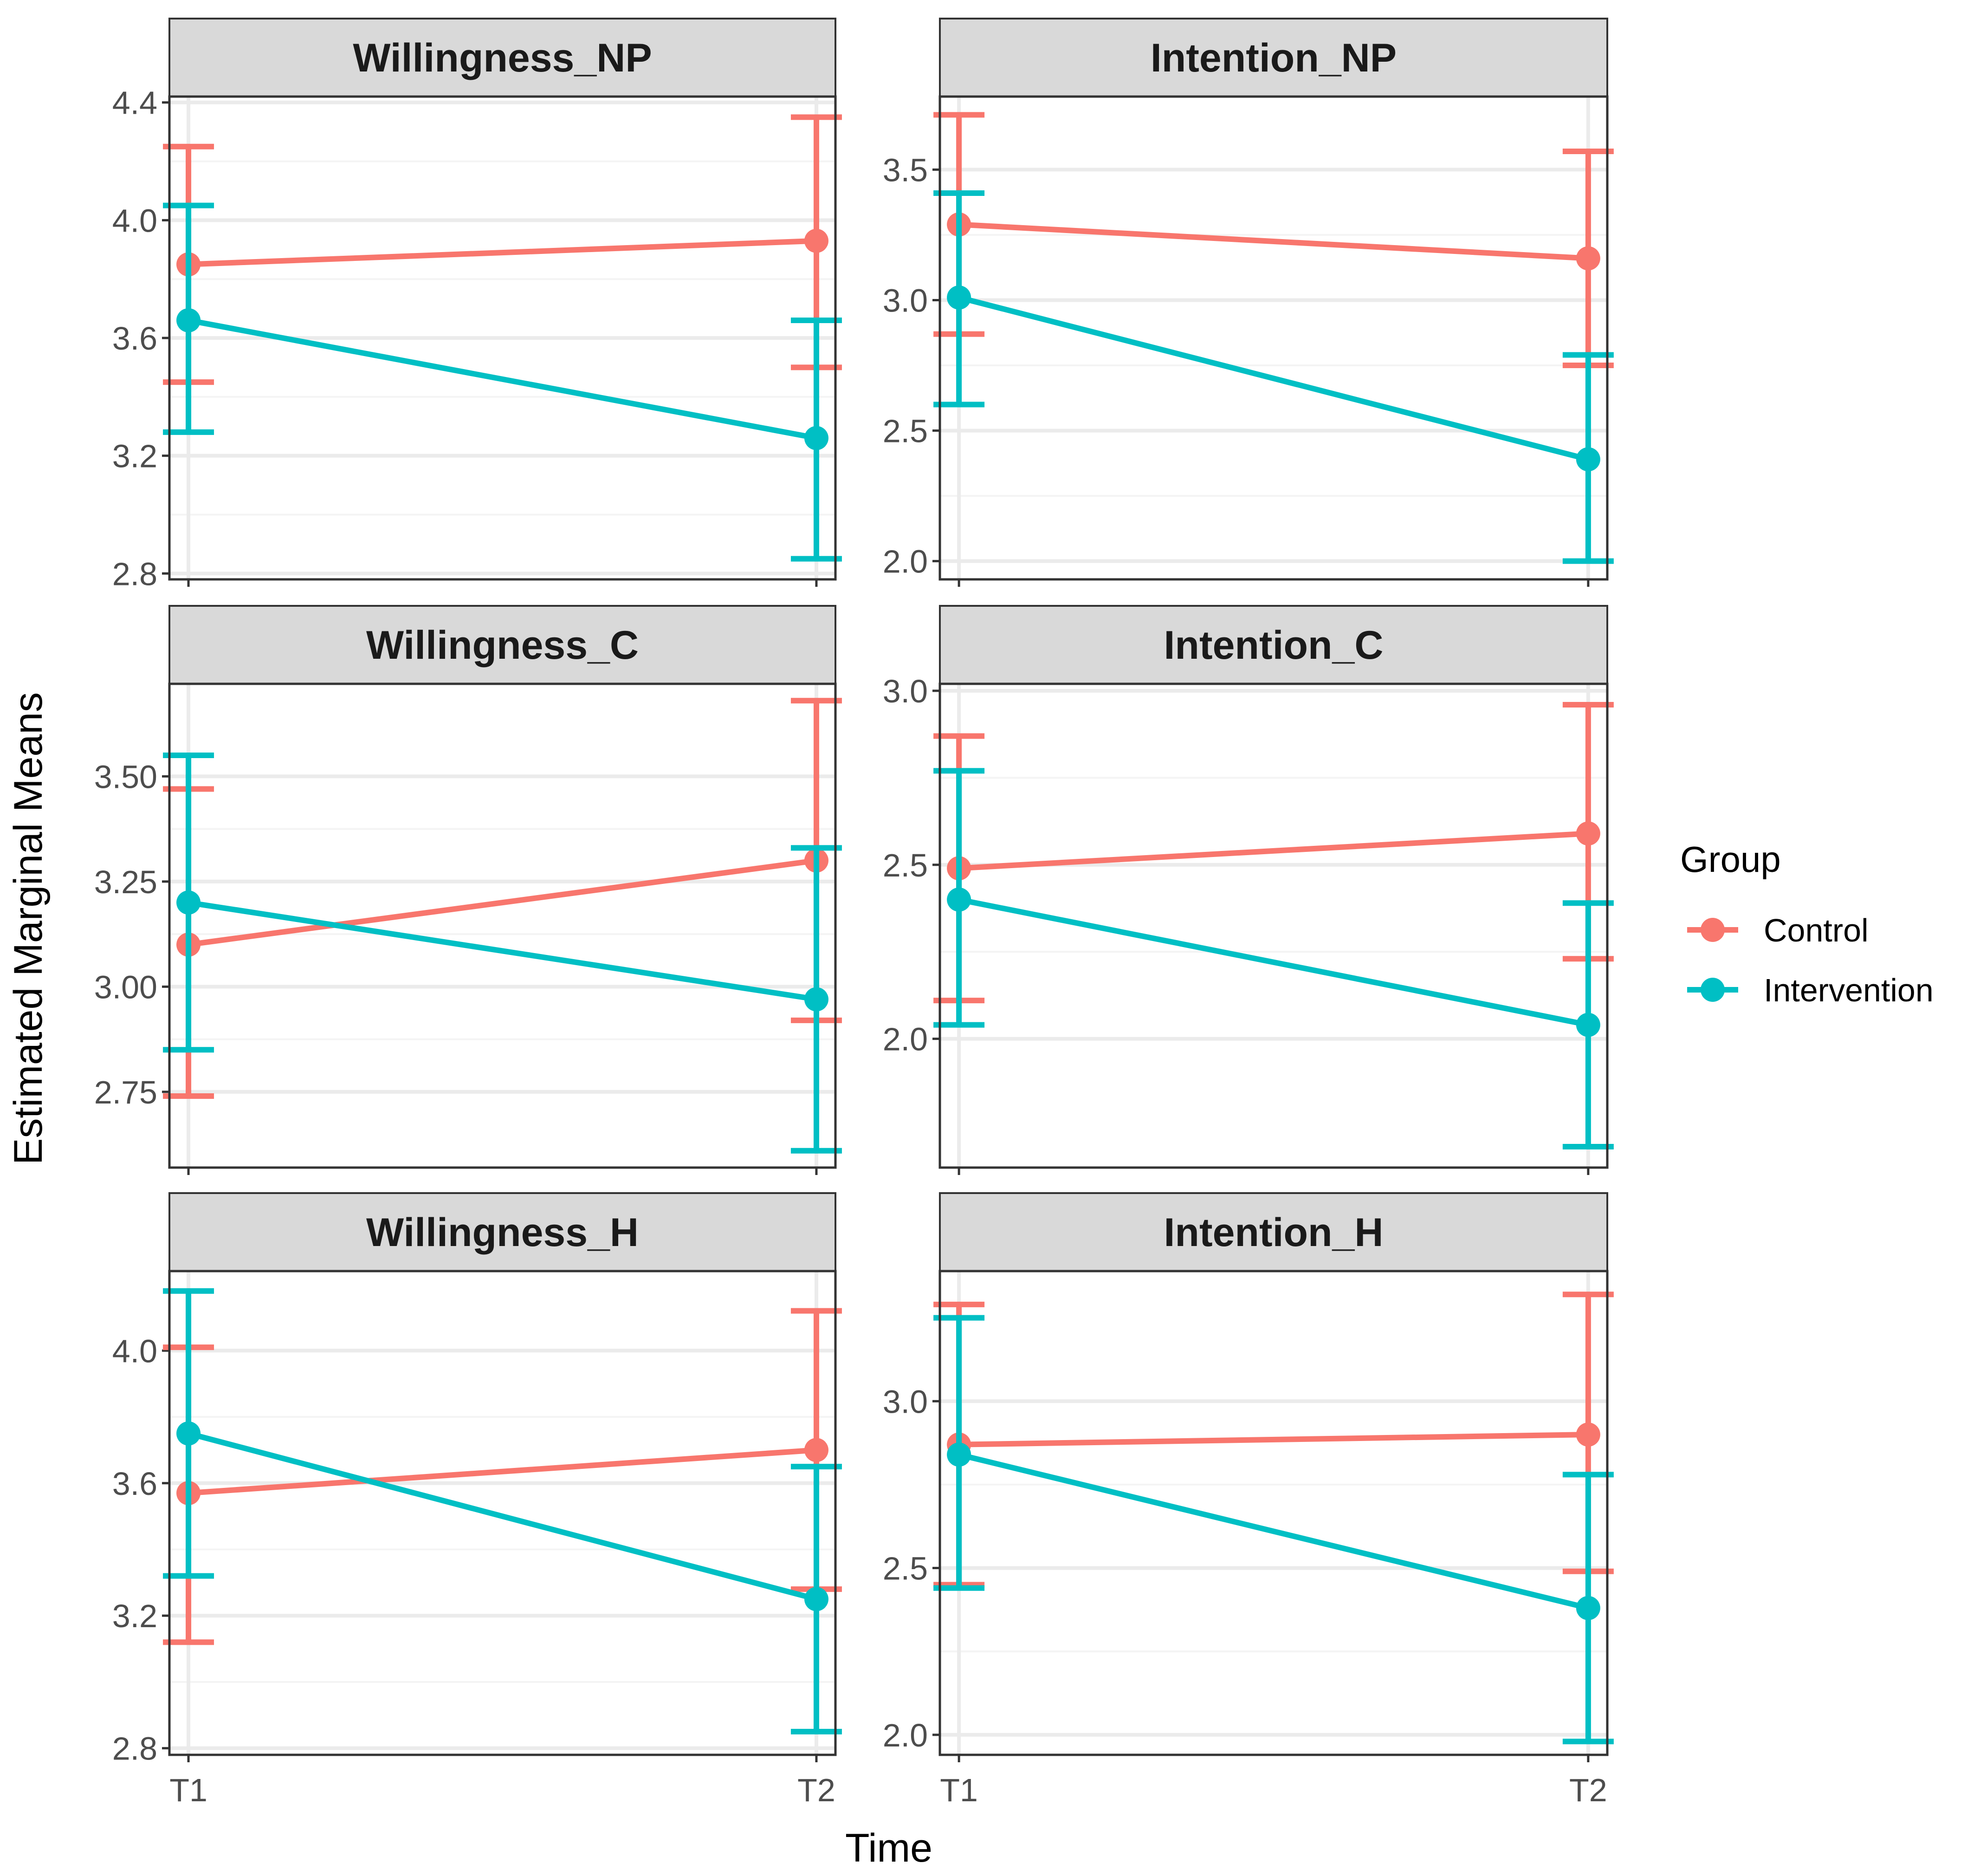  I want to click on panel-title: Intention_C, so click(1274, 646).